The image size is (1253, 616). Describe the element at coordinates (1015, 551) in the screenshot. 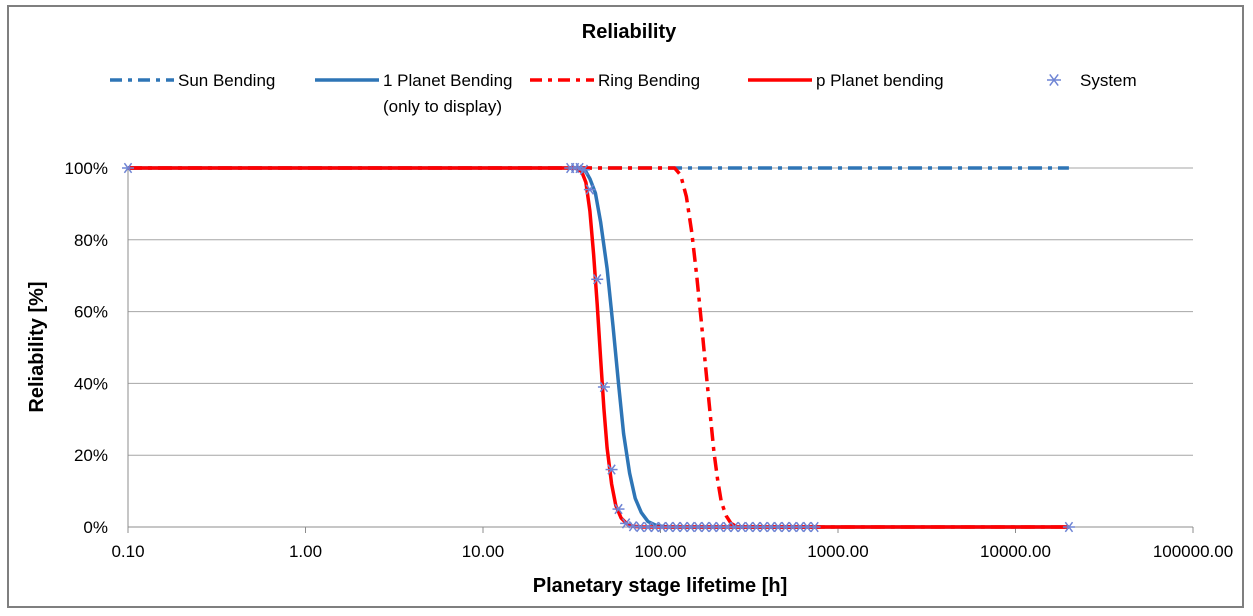

I see `x-tick-label: 10000.00` at that location.